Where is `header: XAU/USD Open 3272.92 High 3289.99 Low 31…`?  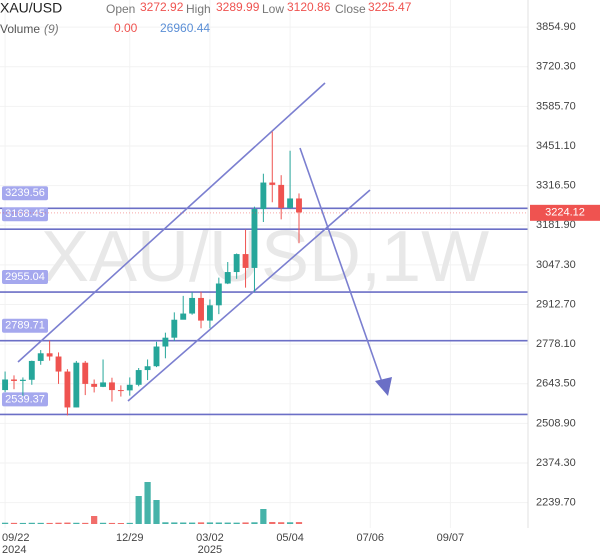 header: XAU/USD Open 3272.92 High 3289.99 Low 31… is located at coordinates (206, 18).